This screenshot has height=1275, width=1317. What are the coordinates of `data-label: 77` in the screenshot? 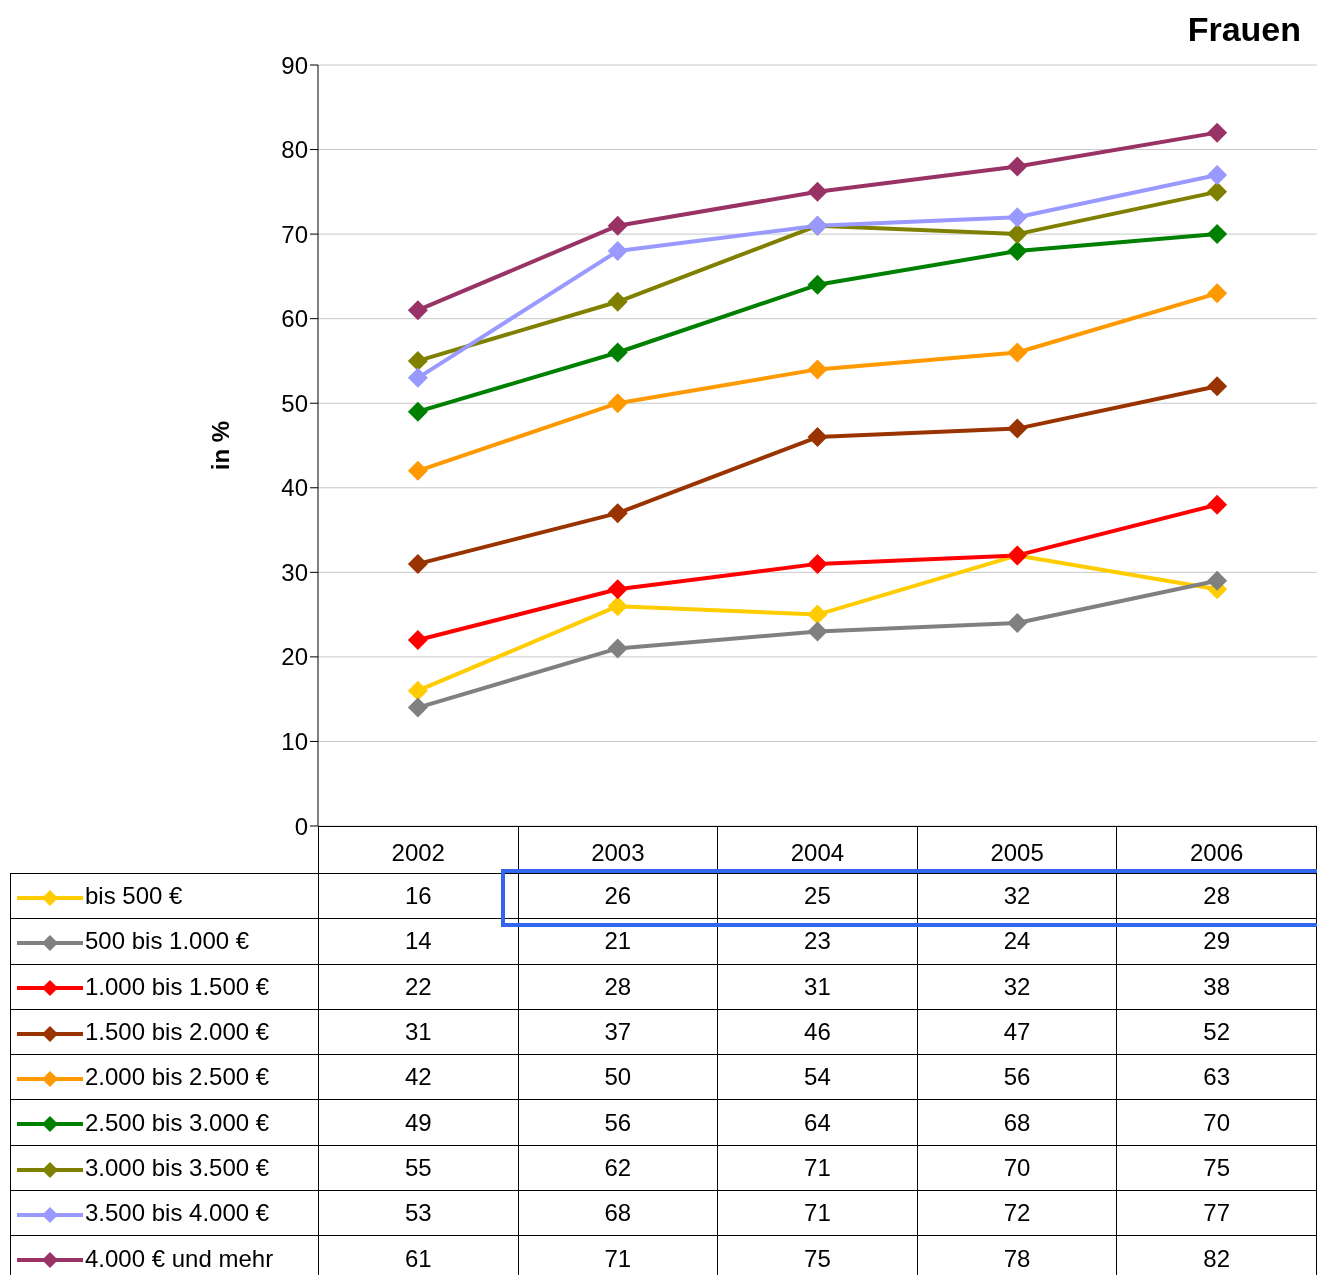 It's located at (1216, 1213).